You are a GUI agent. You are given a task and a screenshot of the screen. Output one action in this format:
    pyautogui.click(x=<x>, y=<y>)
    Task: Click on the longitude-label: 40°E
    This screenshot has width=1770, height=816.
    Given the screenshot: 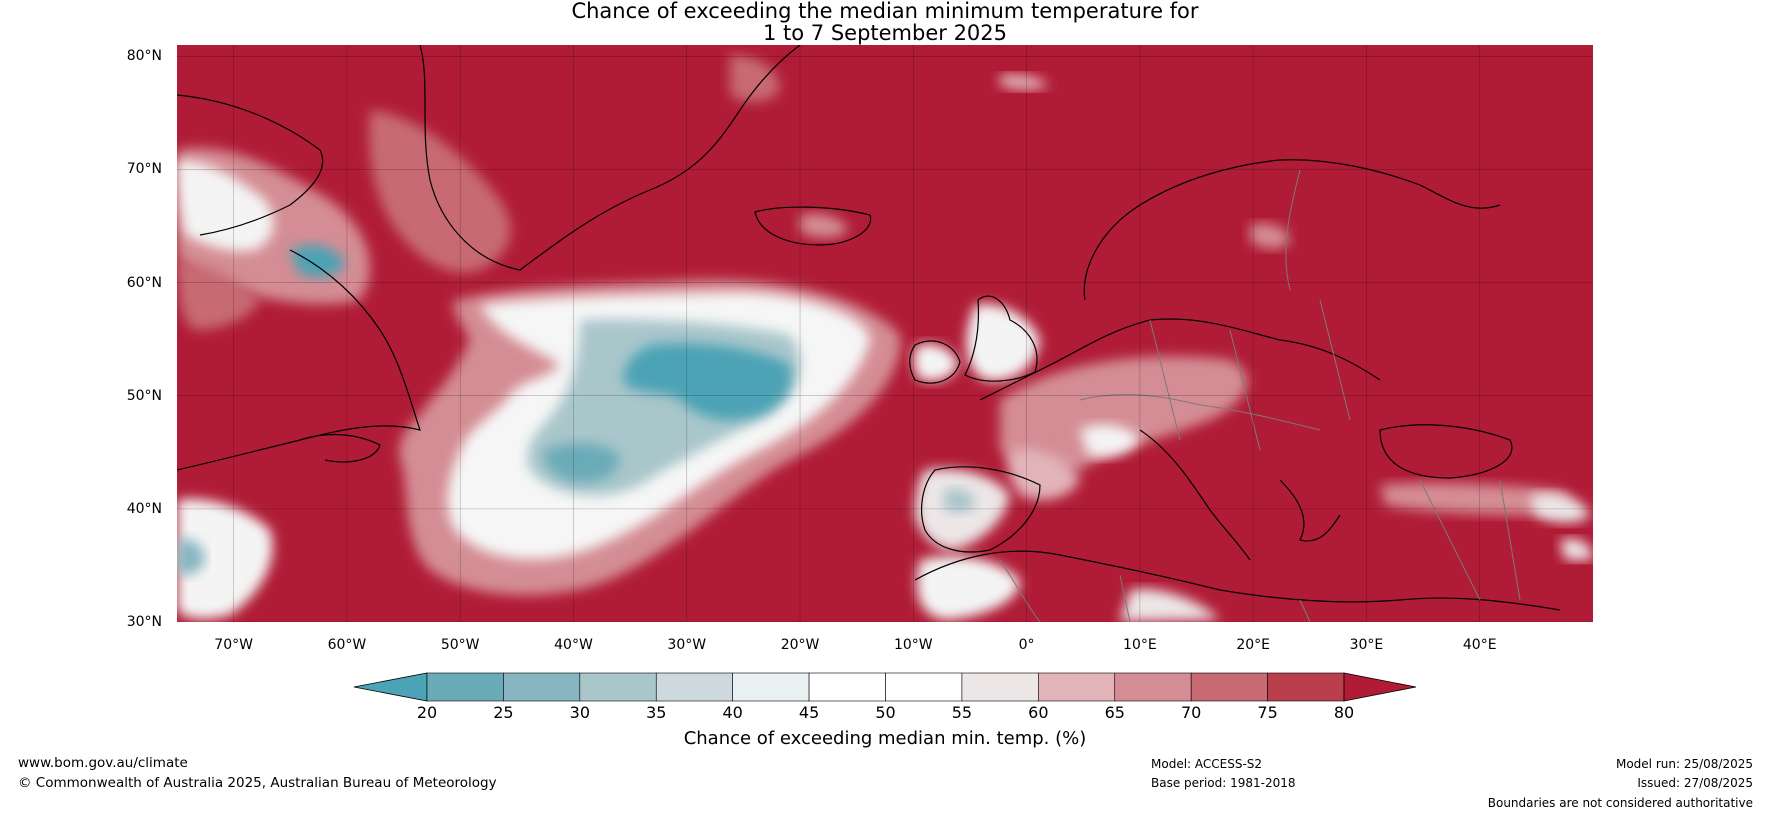 What is the action you would take?
    pyautogui.click(x=1479, y=645)
    